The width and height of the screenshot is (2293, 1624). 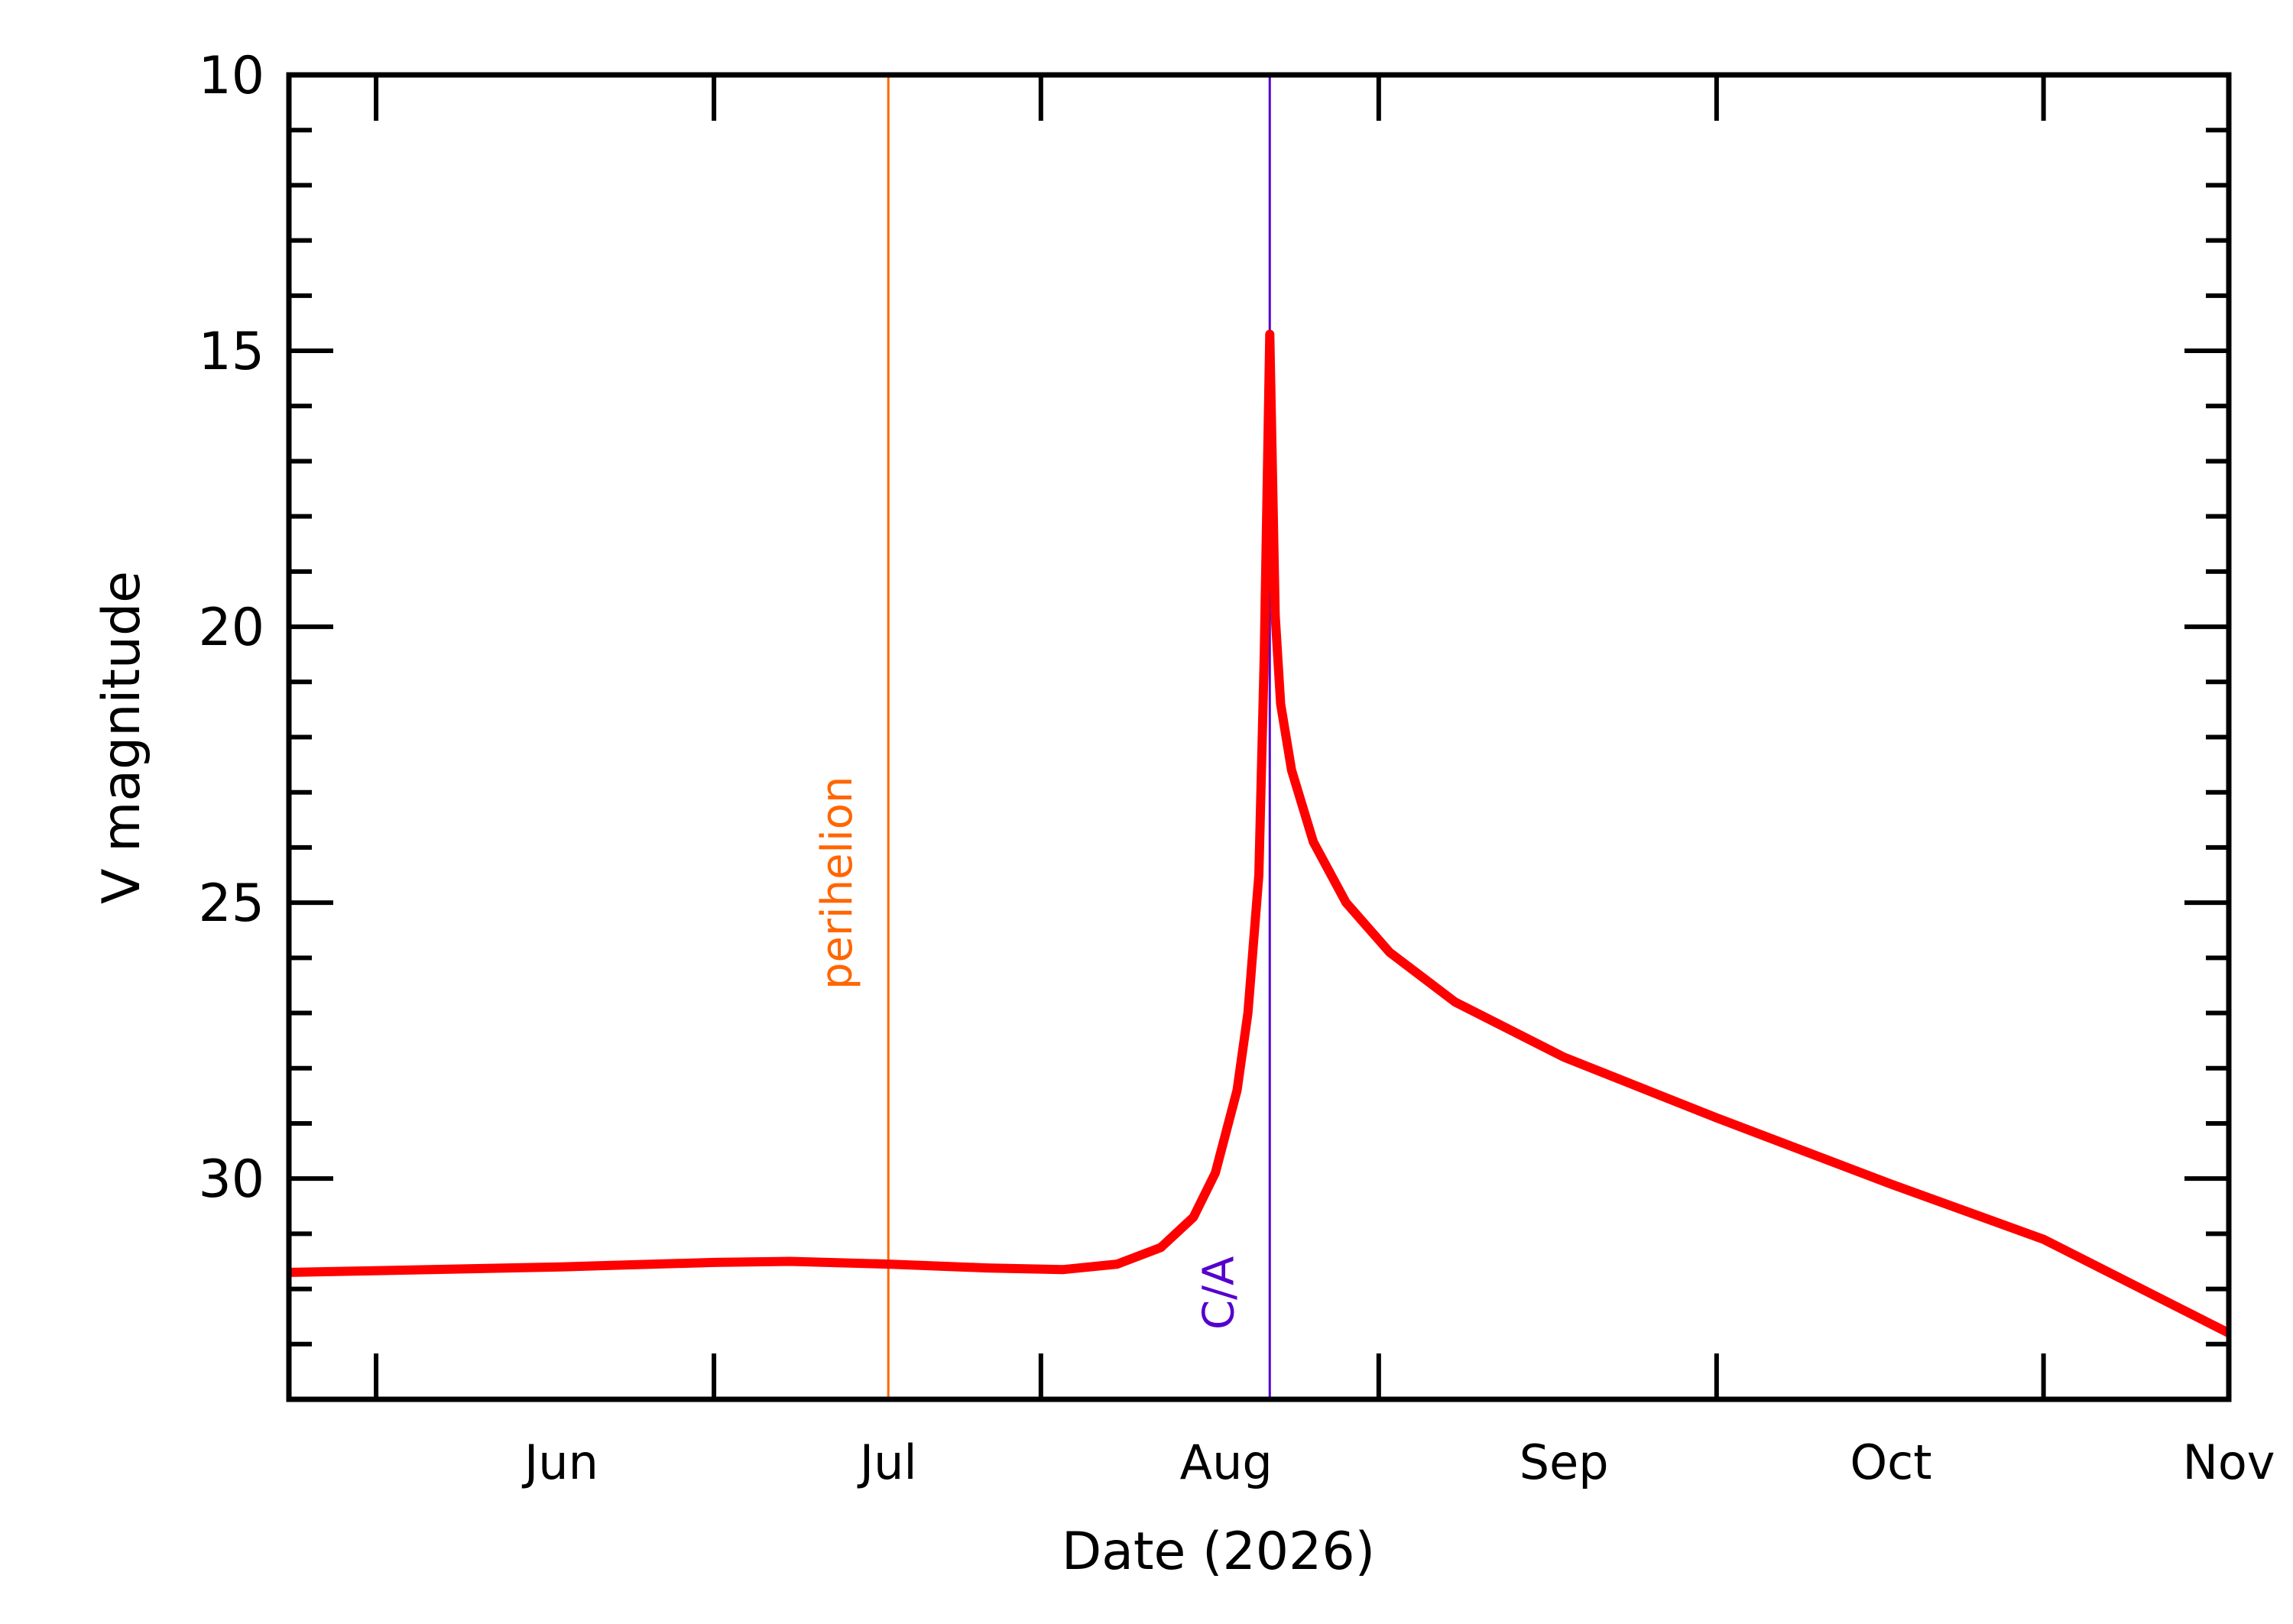 I want to click on x-axis-label: Date (2026), so click(x=1219, y=1552).